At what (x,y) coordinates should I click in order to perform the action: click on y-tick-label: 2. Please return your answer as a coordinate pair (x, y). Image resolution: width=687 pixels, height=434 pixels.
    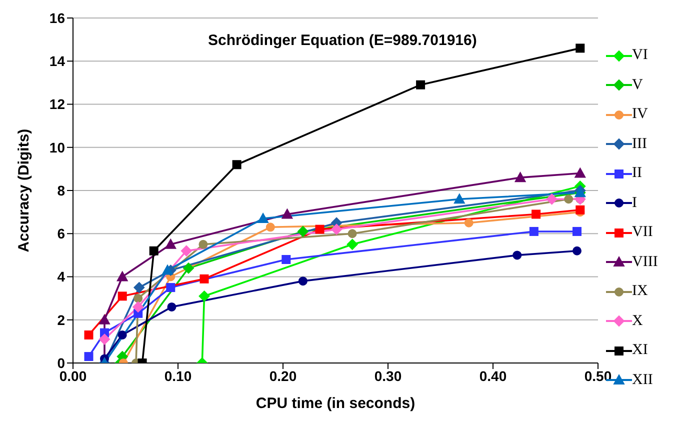
    Looking at the image, I should click on (61, 320).